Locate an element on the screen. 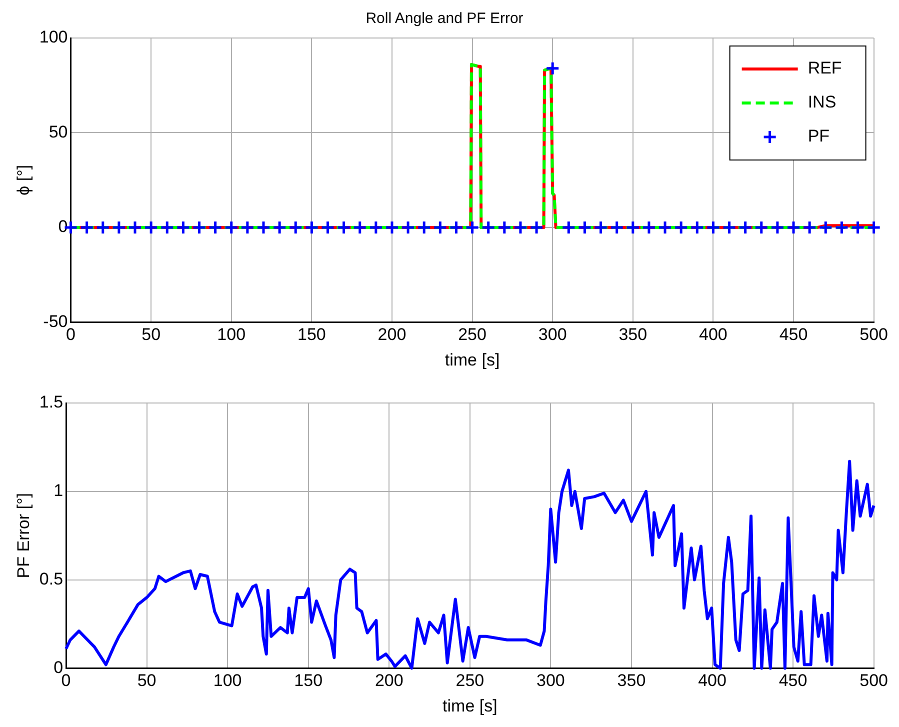  chart-title: Roll Angle and PF Error is located at coordinates (445, 19).